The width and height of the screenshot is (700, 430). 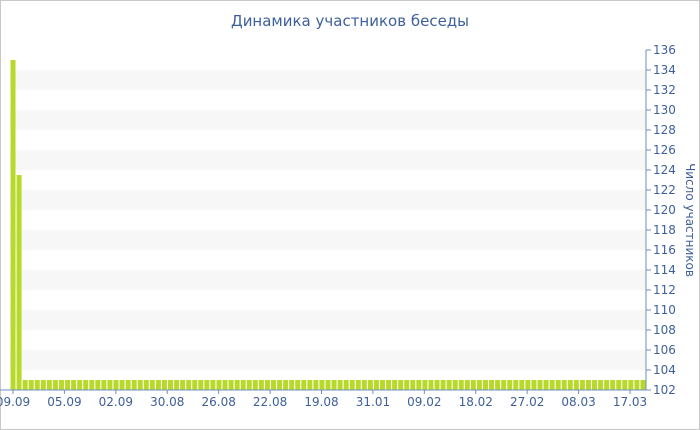 I want to click on x-tick-label: 09.02, so click(x=424, y=402).